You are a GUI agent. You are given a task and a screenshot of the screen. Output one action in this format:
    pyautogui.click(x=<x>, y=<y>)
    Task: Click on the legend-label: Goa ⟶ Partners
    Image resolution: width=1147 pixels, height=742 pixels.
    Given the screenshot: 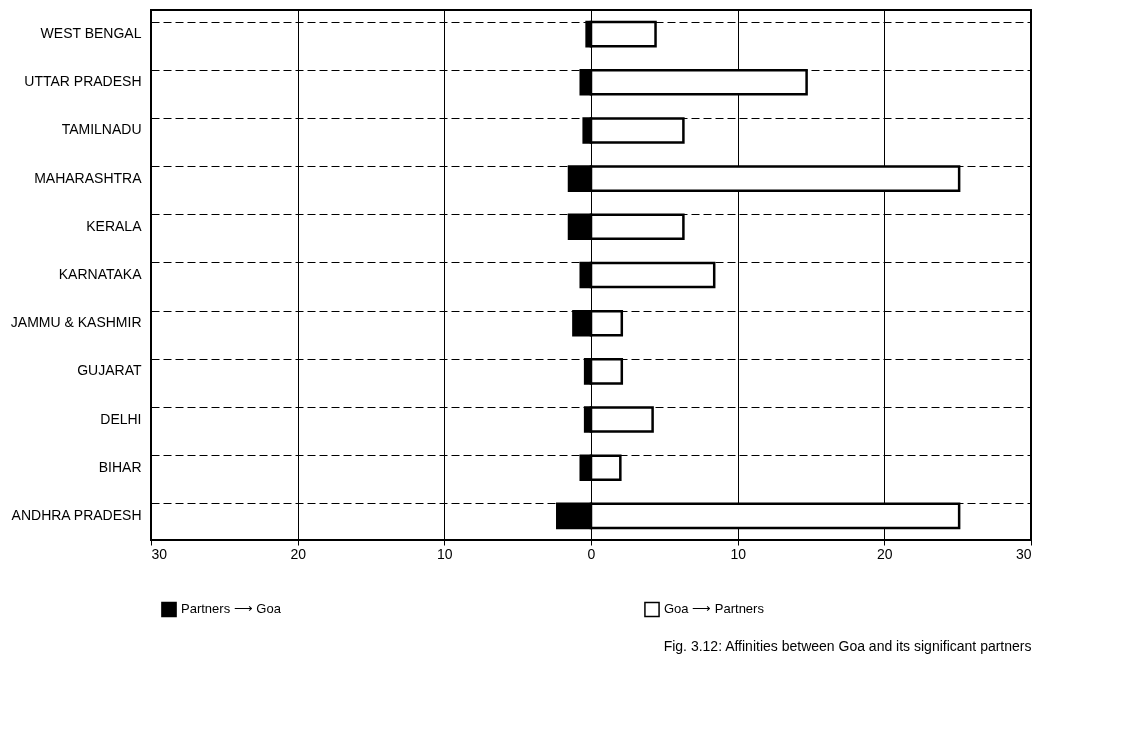 What is the action you would take?
    pyautogui.click(x=714, y=609)
    